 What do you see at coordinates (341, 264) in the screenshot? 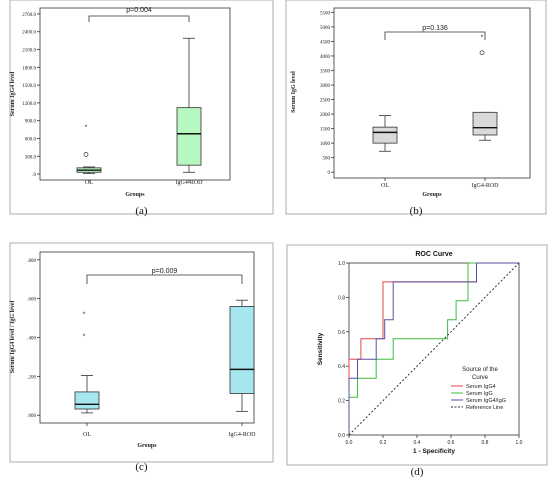
I see `y-tick-label: 1.0` at bounding box center [341, 264].